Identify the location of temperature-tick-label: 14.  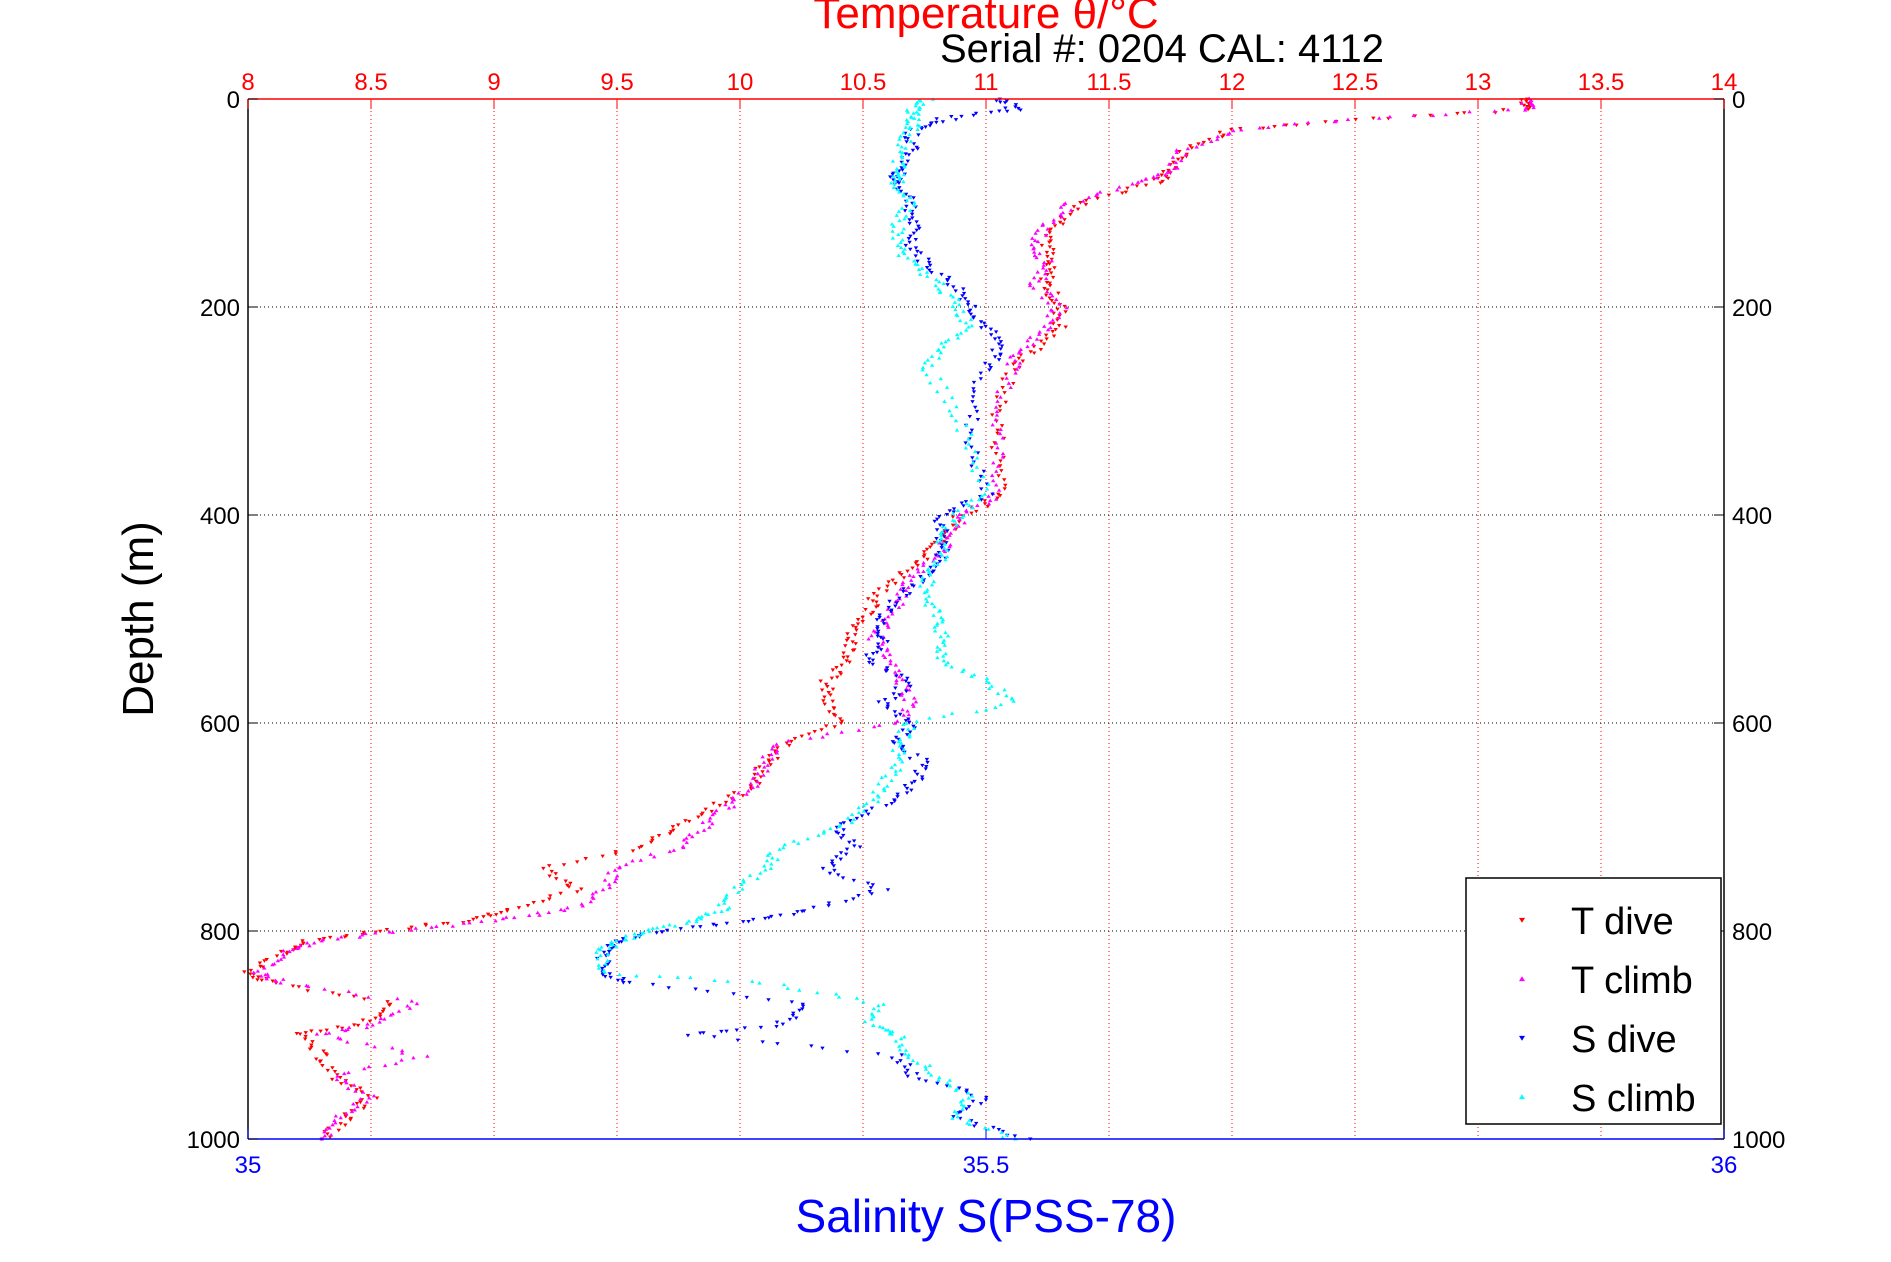
(1724, 82).